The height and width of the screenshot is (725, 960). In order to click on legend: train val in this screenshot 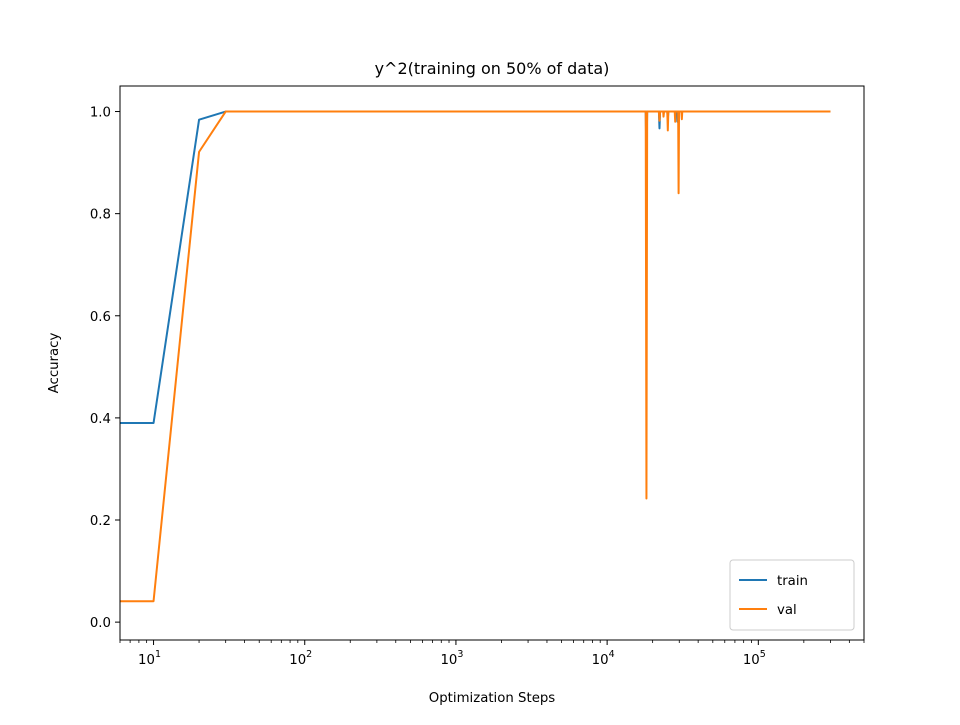, I will do `click(792, 595)`.